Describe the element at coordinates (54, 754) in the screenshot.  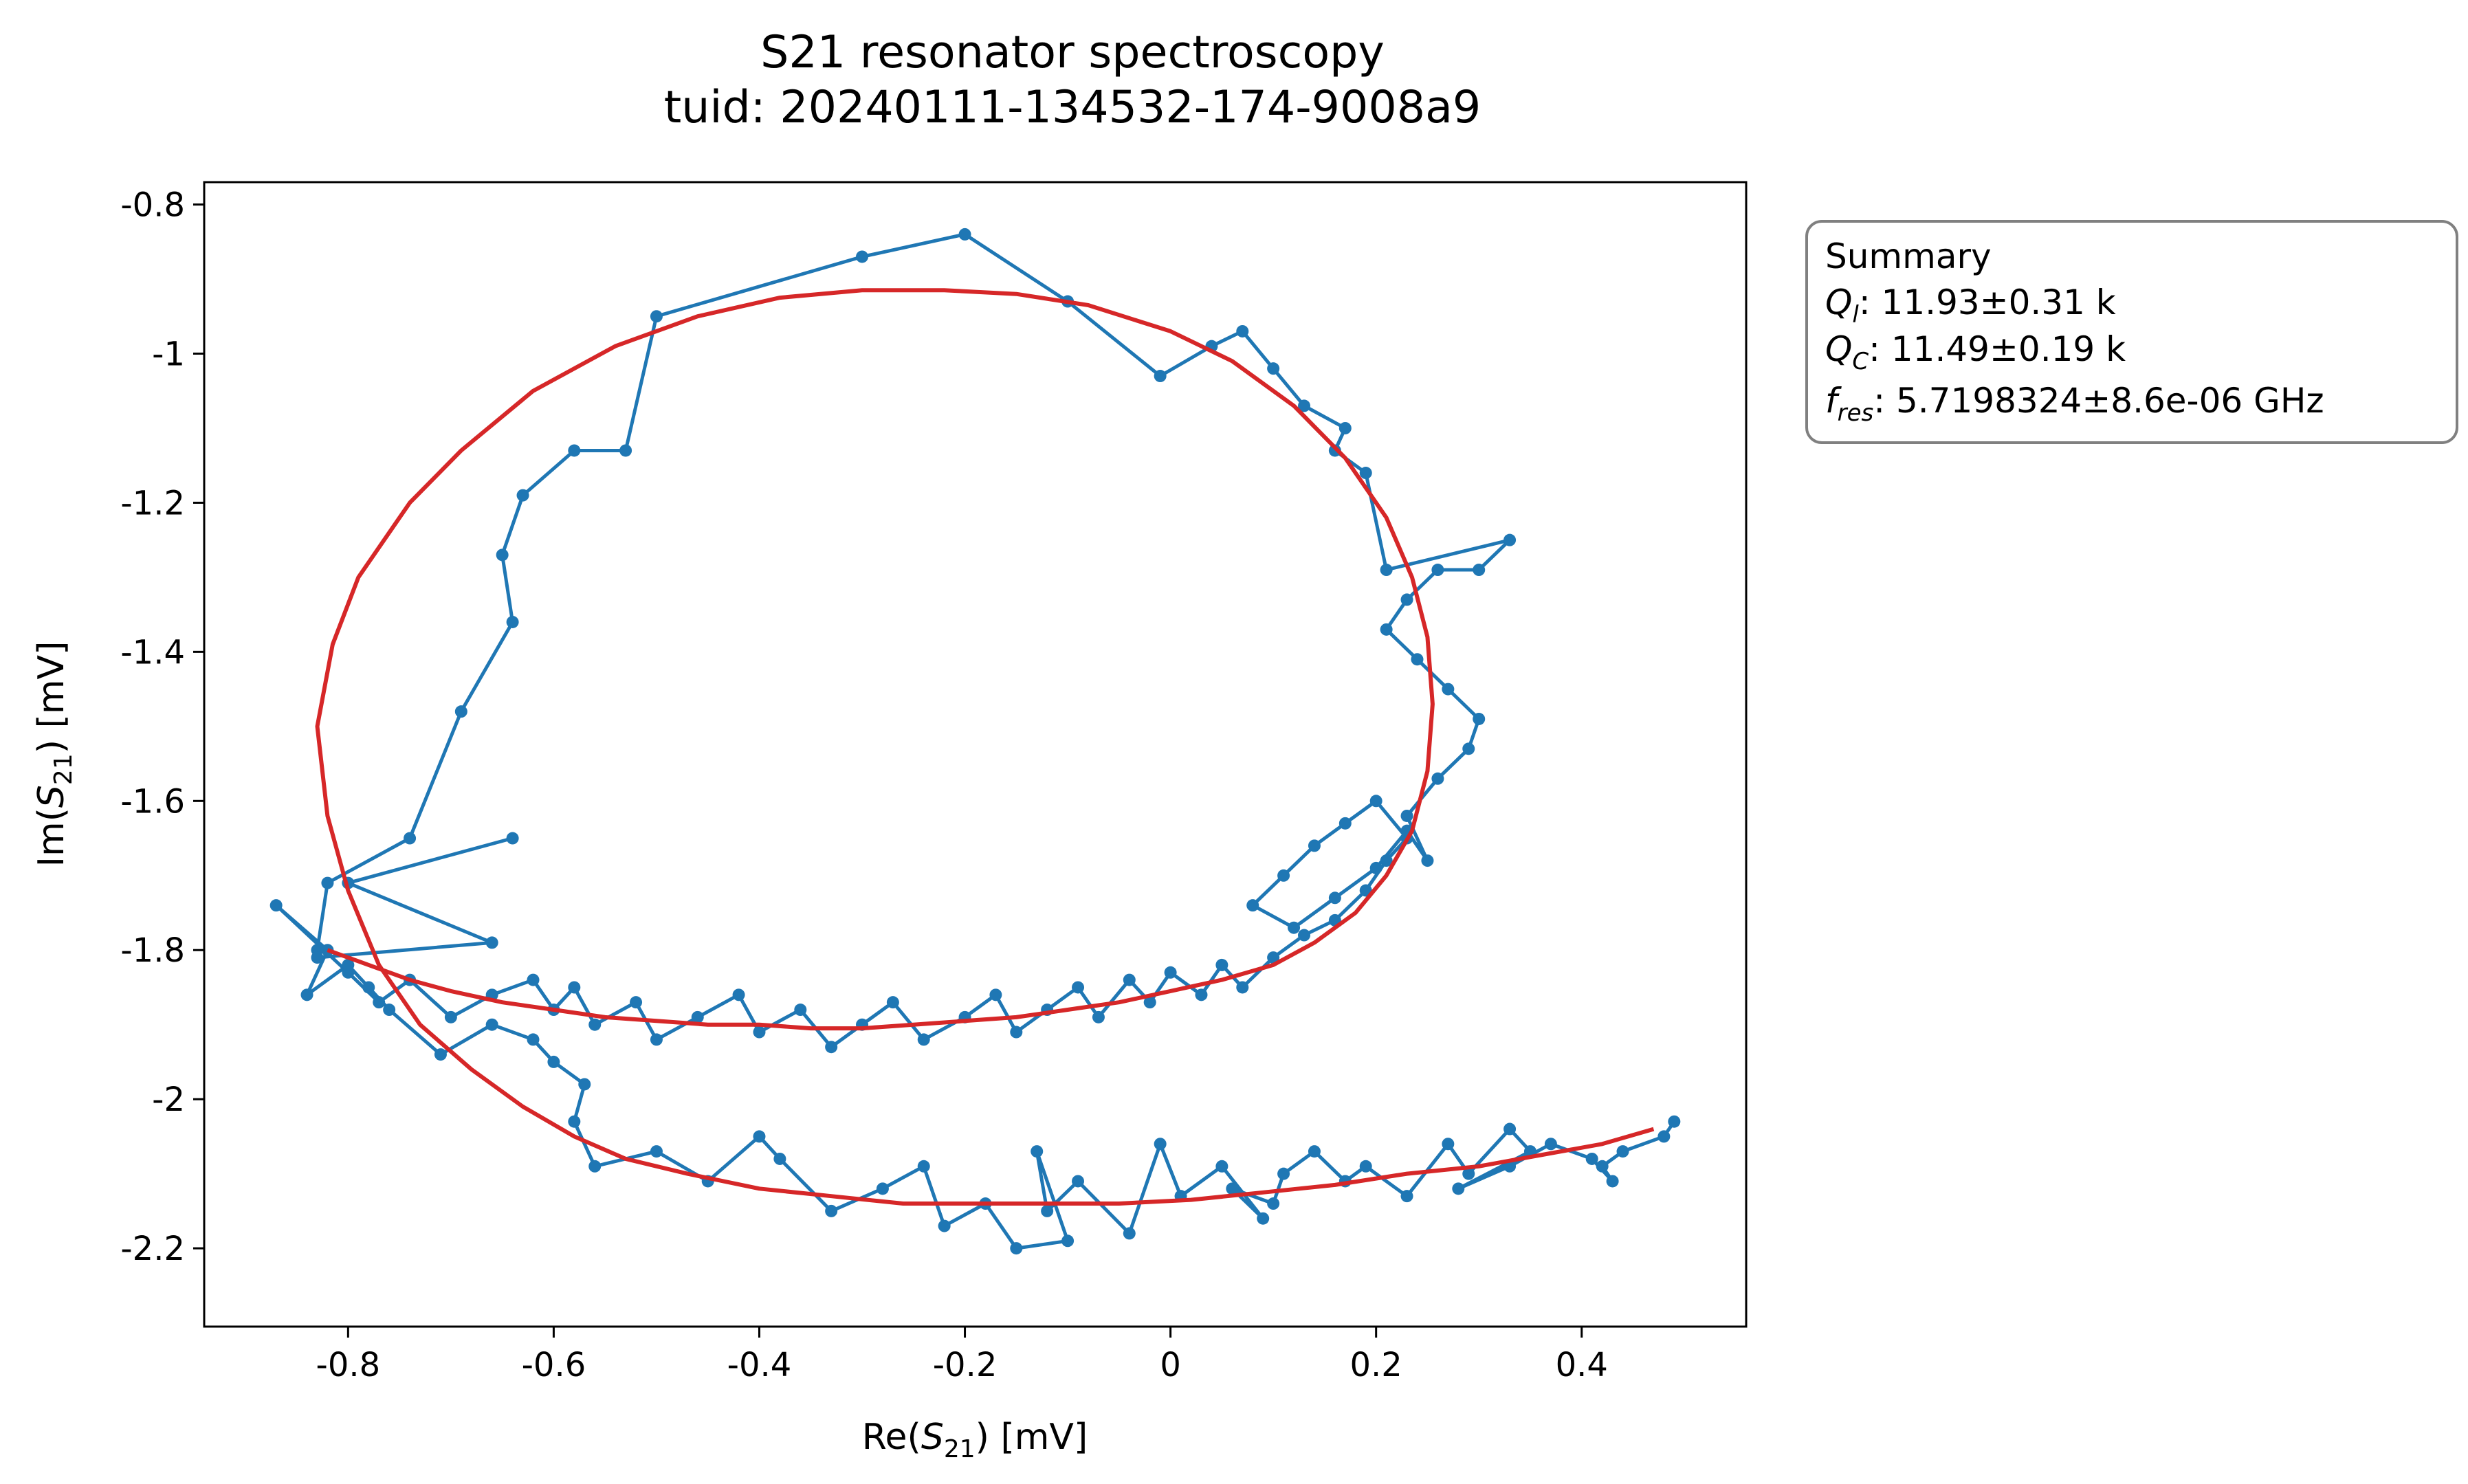
I see `y-axis-label: Im(S21) [mV]` at that location.